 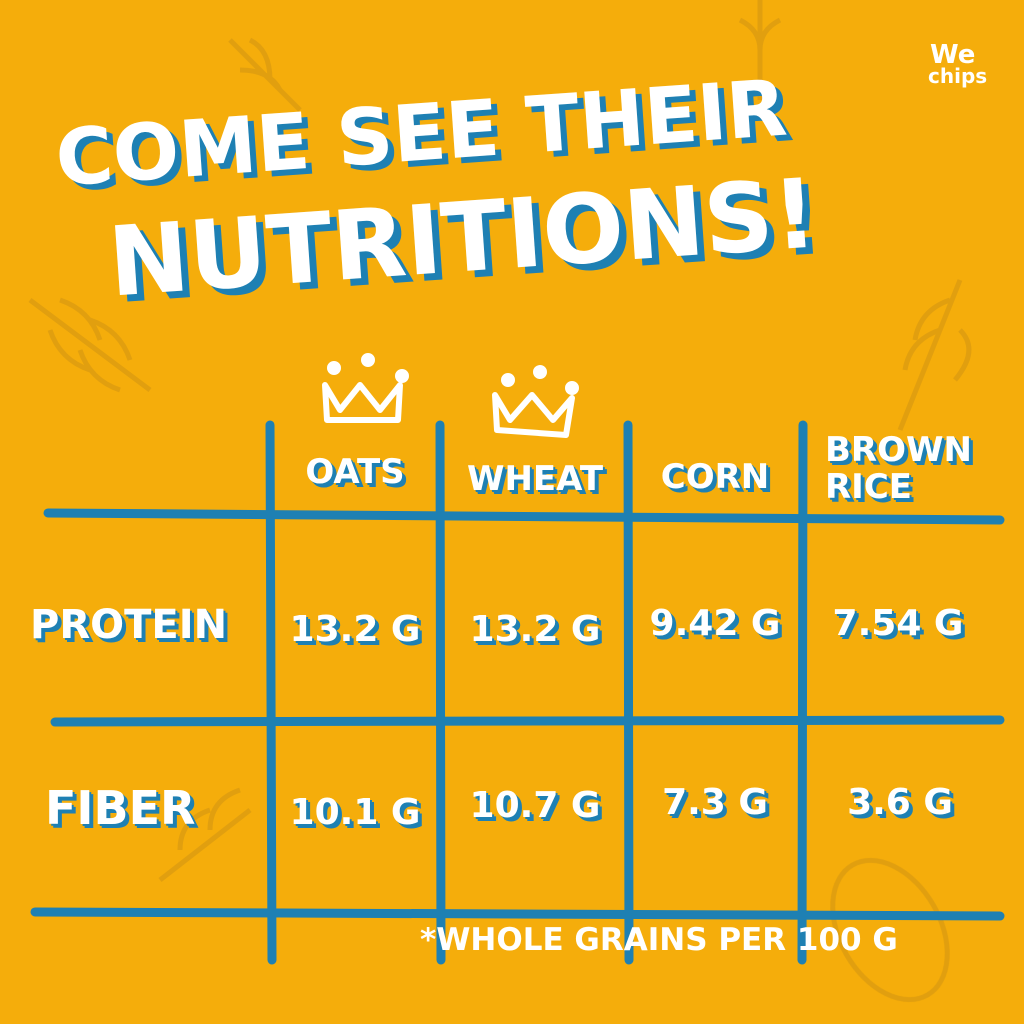 What do you see at coordinates (898, 623) in the screenshot?
I see `cell: 7.54 G` at bounding box center [898, 623].